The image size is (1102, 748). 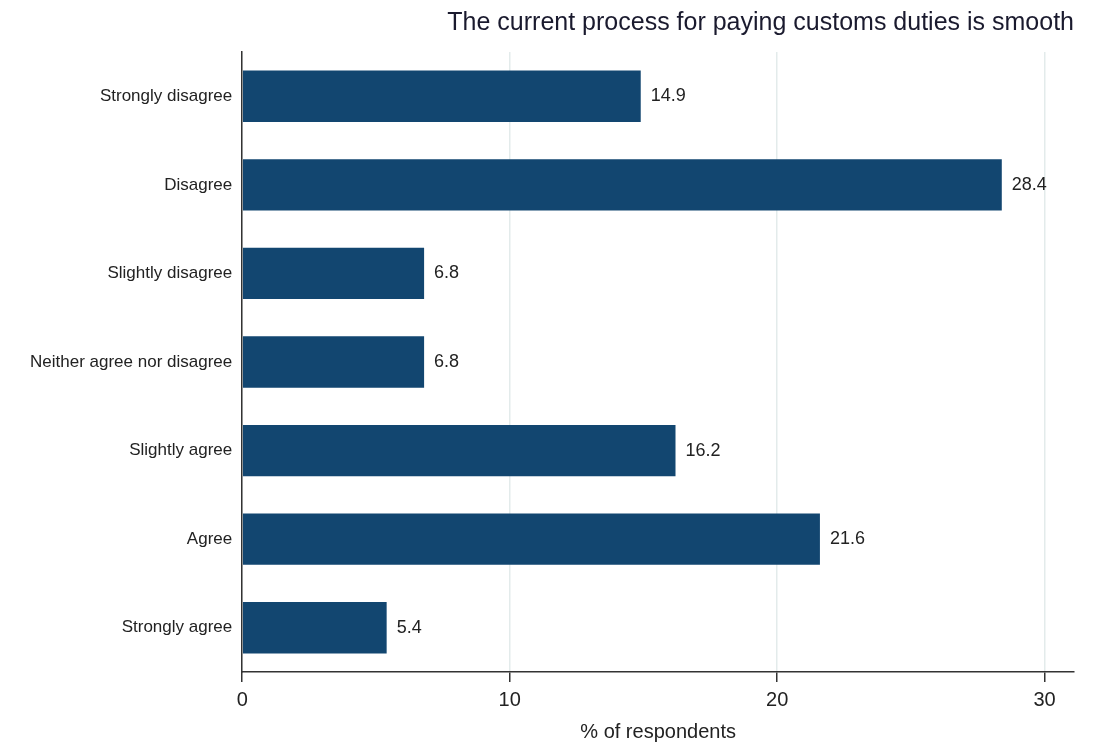 What do you see at coordinates (198, 184) in the screenshot?
I see `y-tick-label: Disagree` at bounding box center [198, 184].